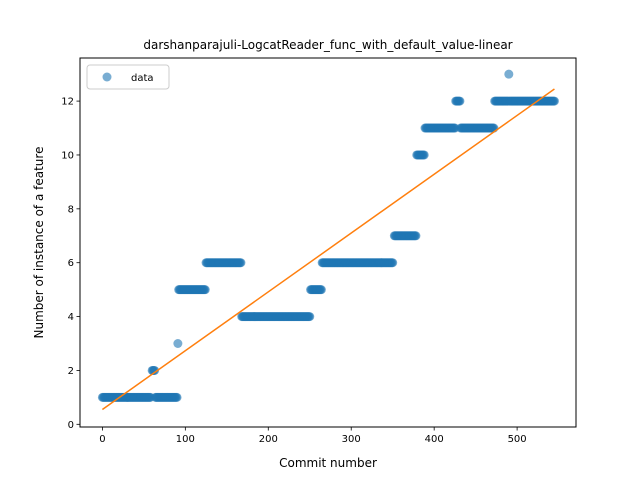  Describe the element at coordinates (328, 463) in the screenshot. I see `x-axis-label: Commit number` at that location.